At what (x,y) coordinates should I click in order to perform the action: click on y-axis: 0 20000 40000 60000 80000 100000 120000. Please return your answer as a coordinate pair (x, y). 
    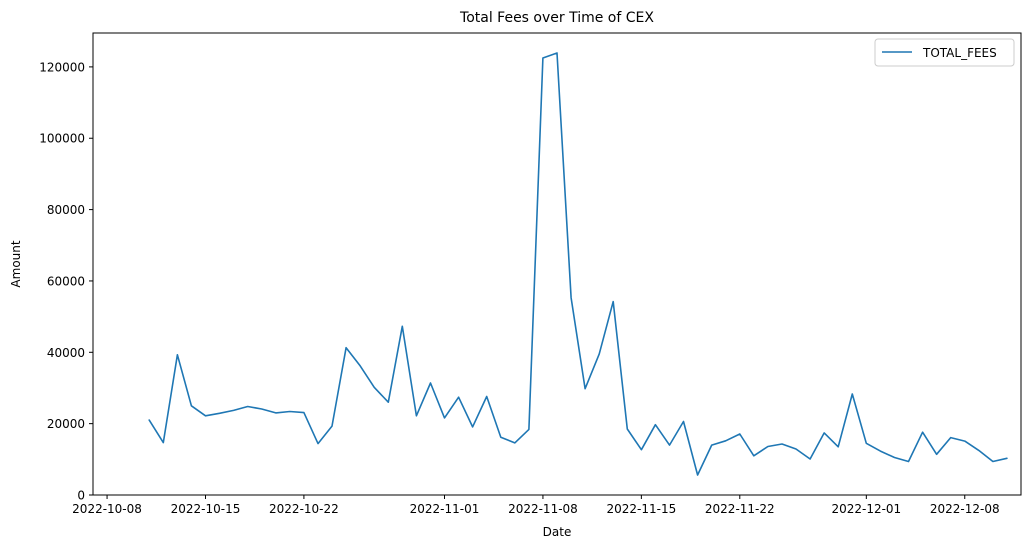
    Looking at the image, I should click on (66, 281).